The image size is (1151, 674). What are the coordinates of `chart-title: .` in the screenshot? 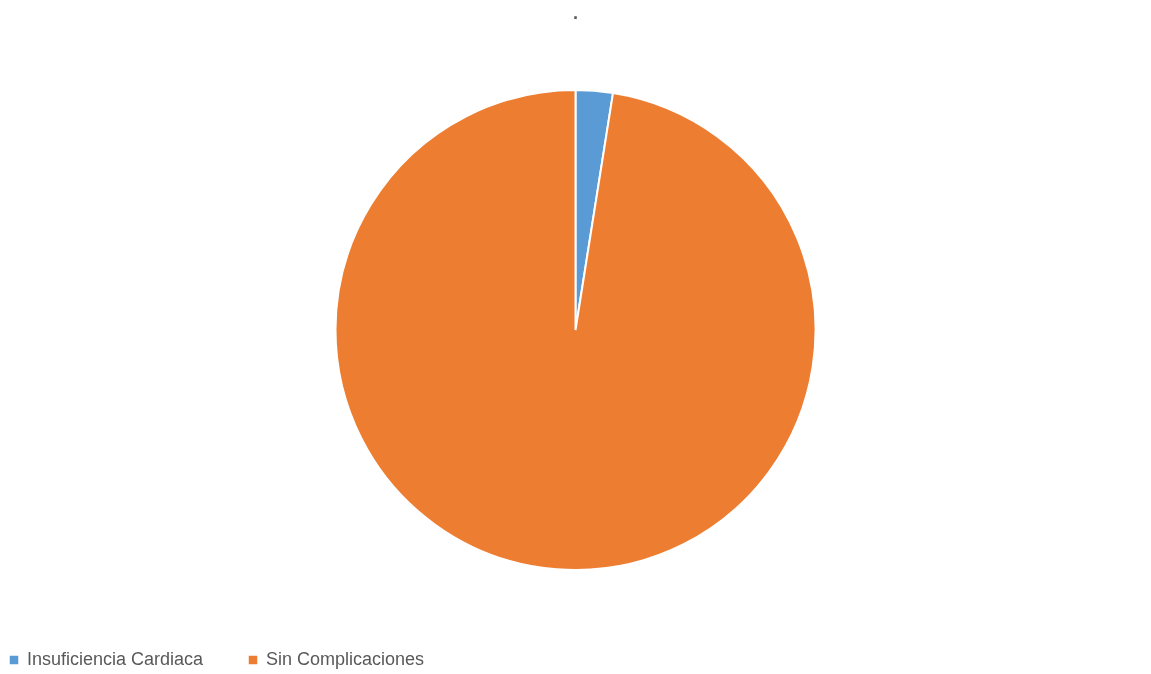 It's located at (575, 13).